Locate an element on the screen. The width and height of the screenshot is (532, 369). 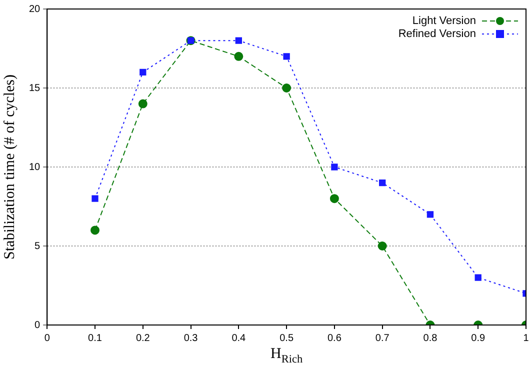
x-tick-label: 0 is located at coordinates (47, 338).